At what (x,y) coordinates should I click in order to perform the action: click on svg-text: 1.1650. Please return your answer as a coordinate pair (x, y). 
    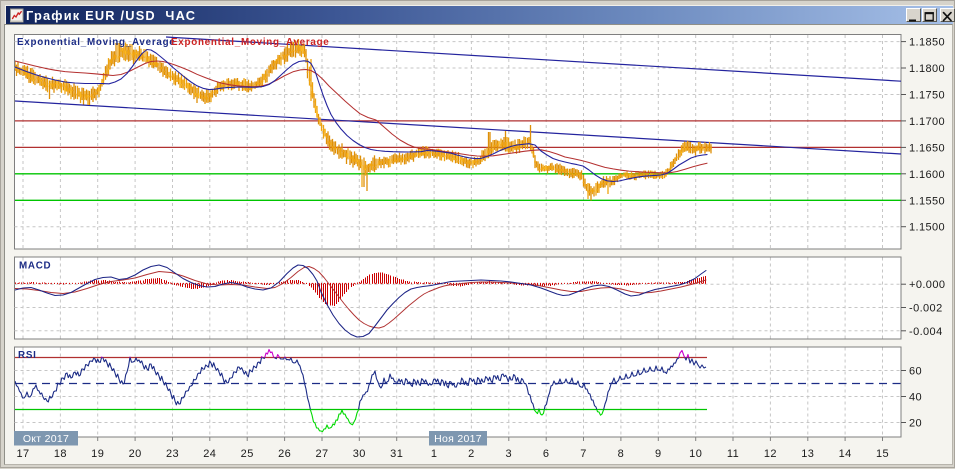
    Looking at the image, I should click on (927, 148).